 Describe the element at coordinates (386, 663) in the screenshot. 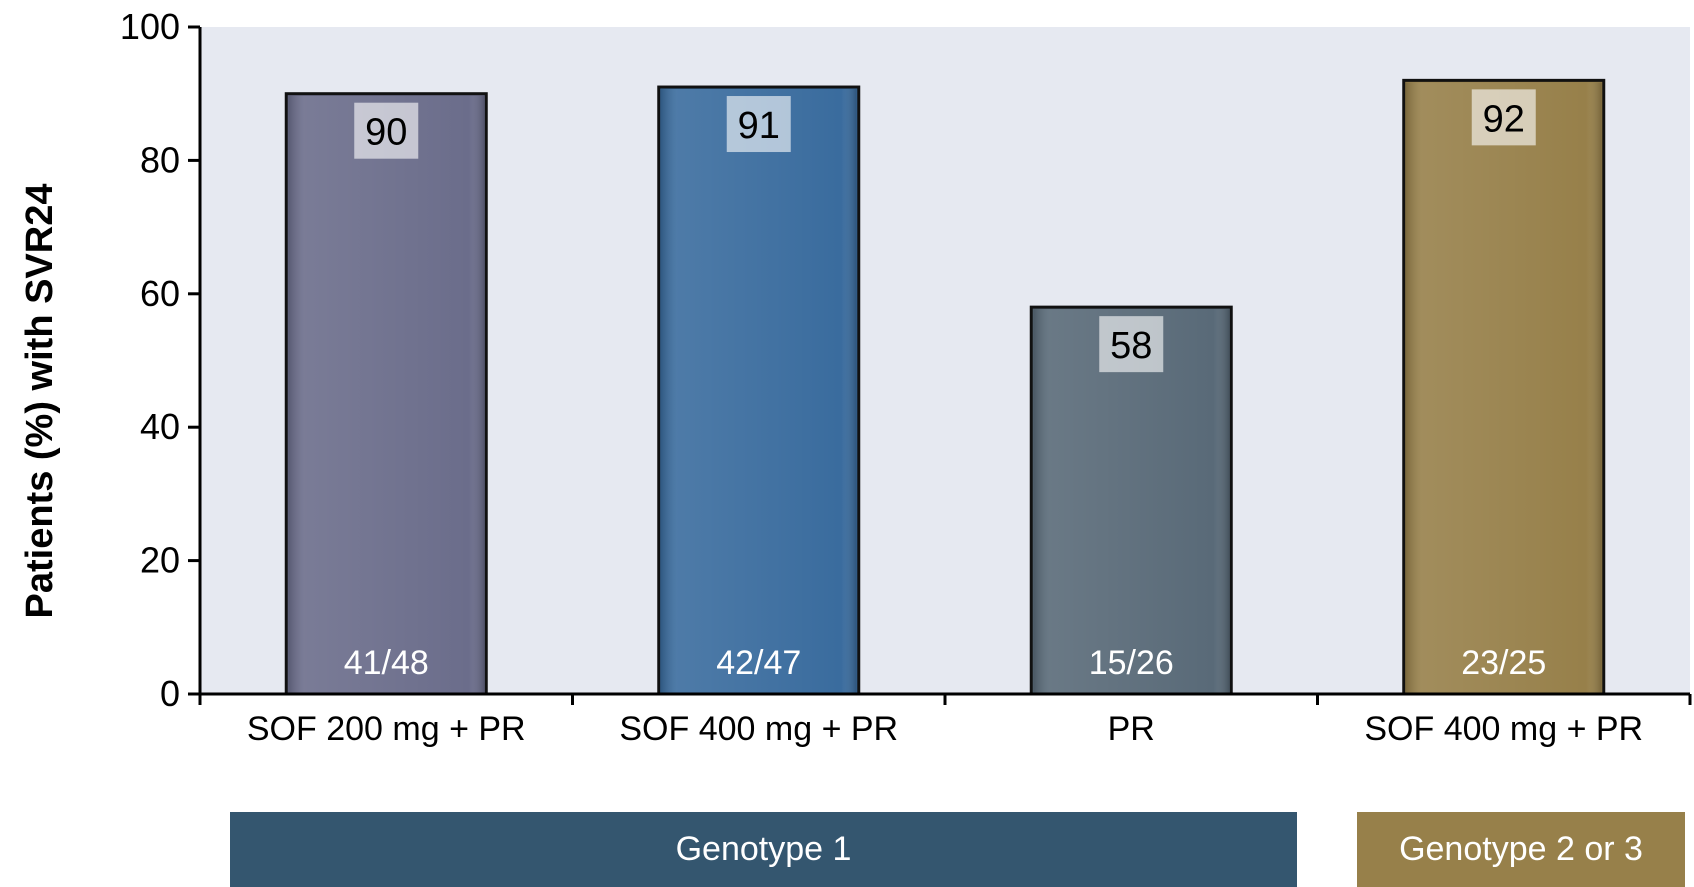

I see `count-label-1: 41/48` at that location.